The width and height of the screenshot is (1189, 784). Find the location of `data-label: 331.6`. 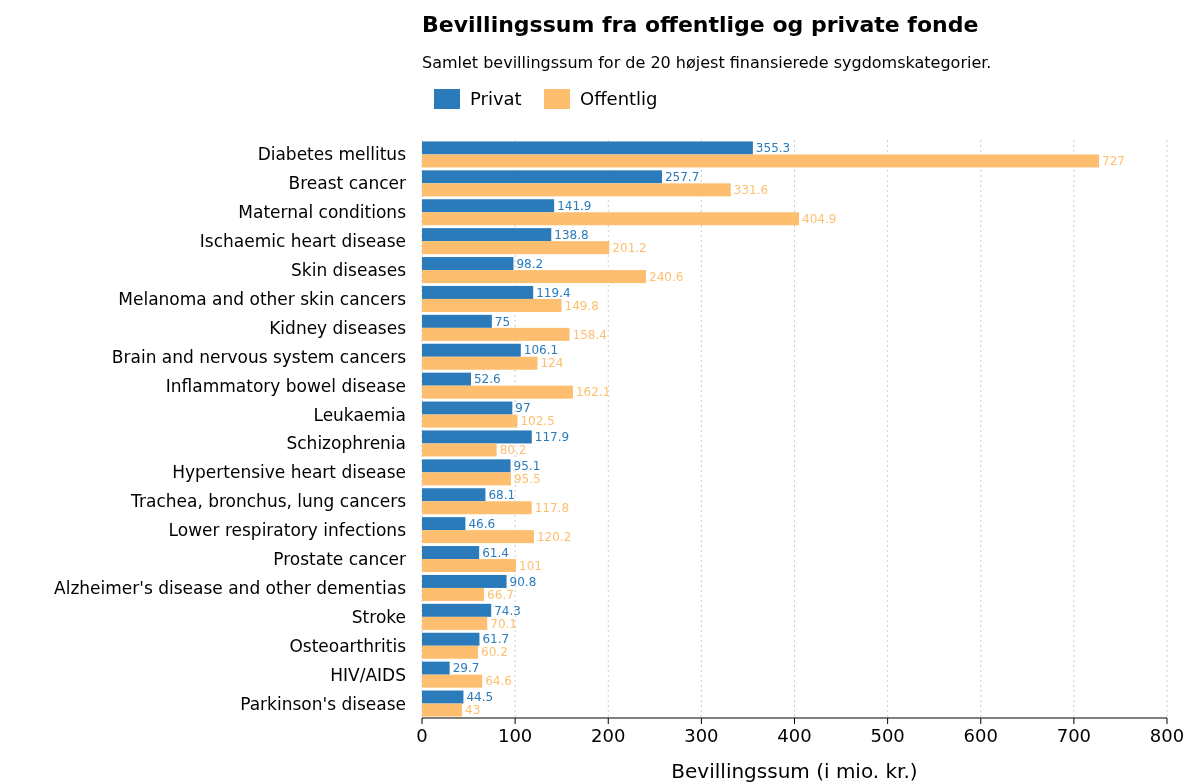

data-label: 331.6 is located at coordinates (751, 190).